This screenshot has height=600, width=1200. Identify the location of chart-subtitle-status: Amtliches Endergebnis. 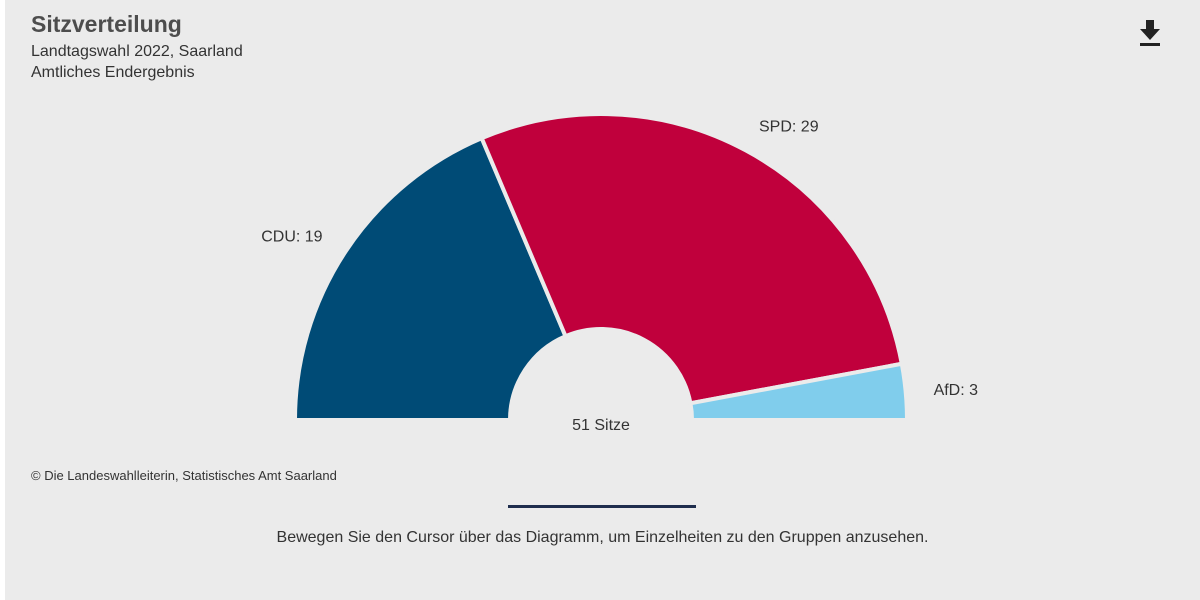
(113, 72).